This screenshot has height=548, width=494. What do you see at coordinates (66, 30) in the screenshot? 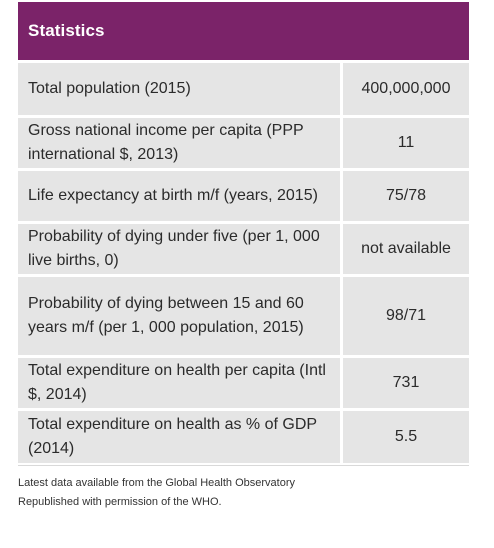
I see `statistics-title: Statistics` at bounding box center [66, 30].